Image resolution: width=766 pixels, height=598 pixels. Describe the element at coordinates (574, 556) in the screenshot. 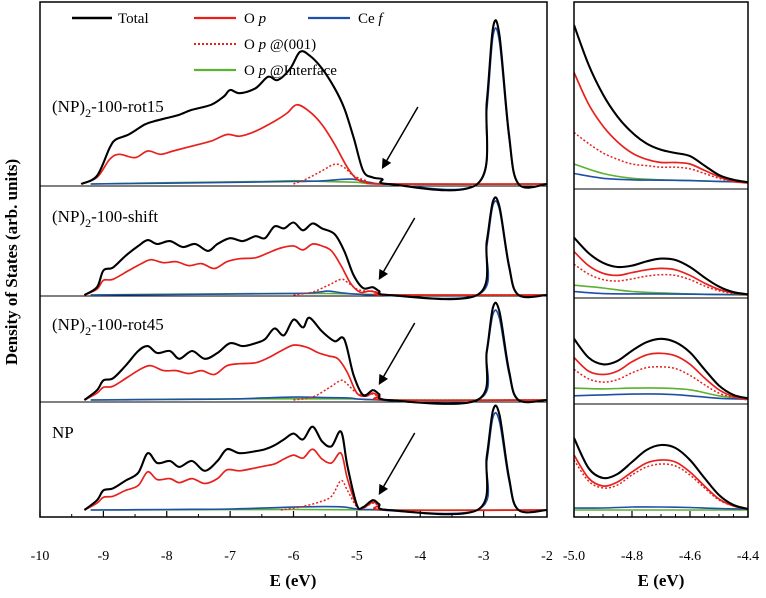

I see `zoom-xtick-label-0: -5.0` at that location.